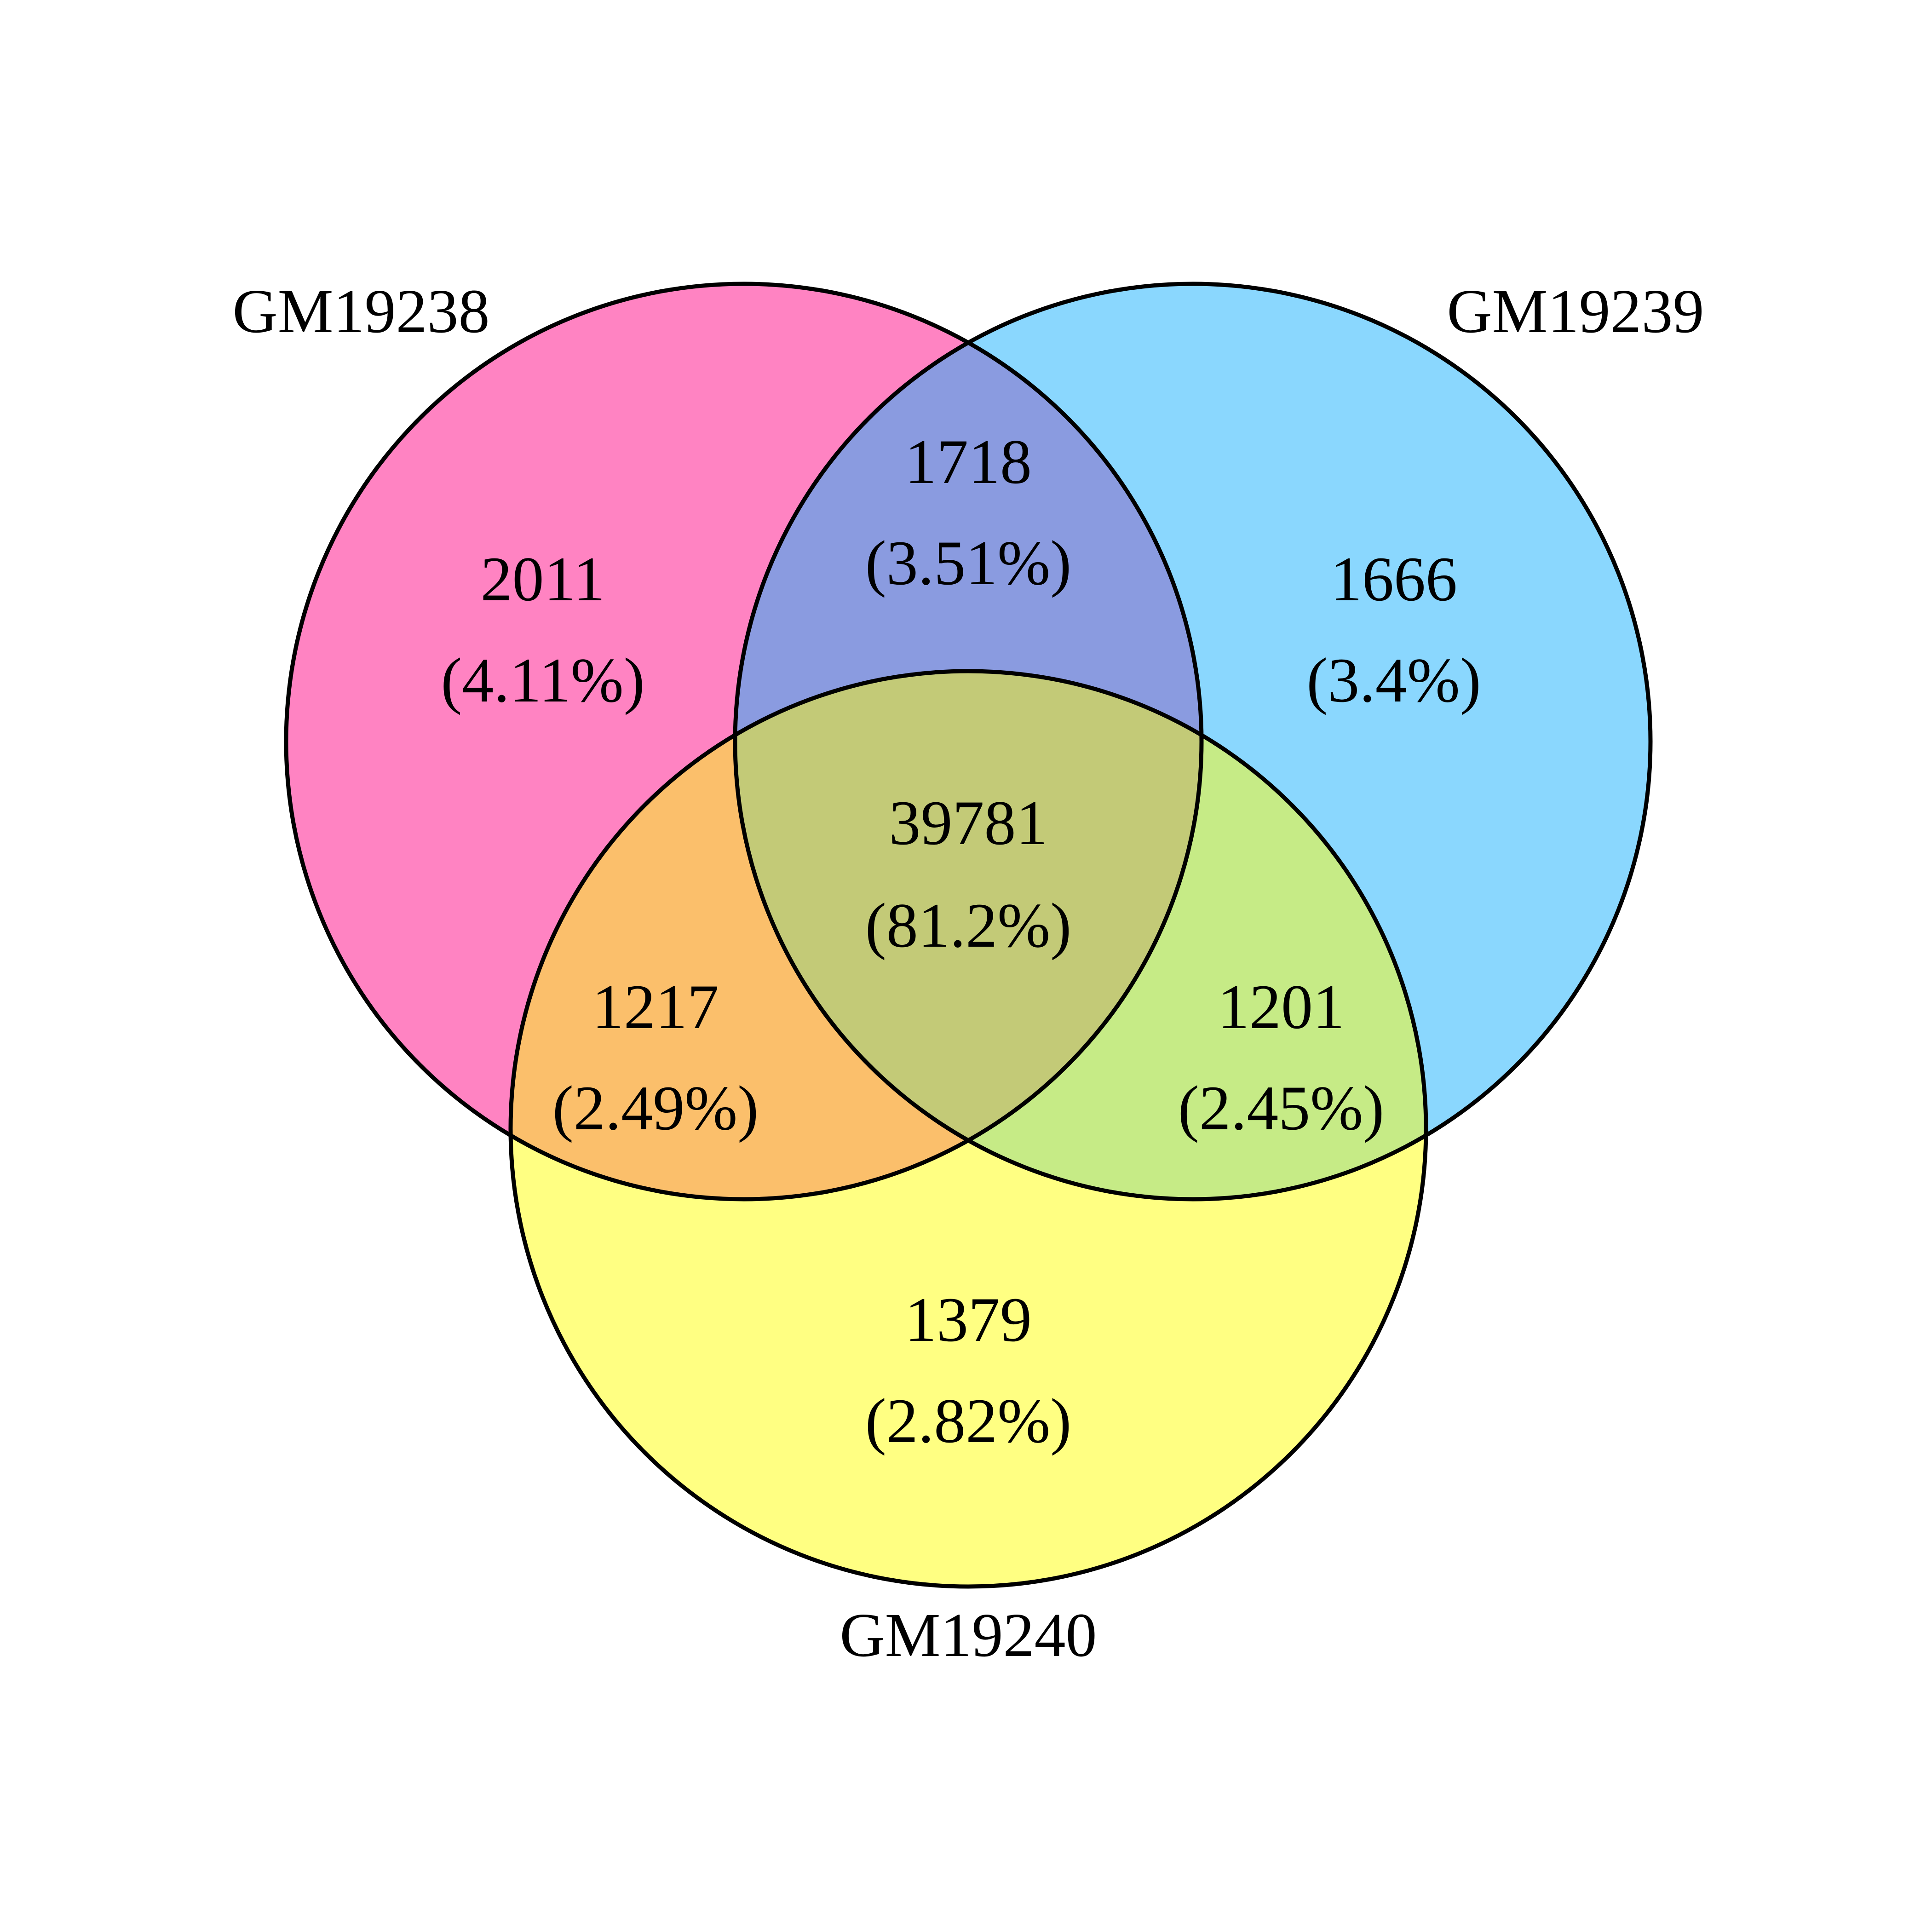 The height and width of the screenshot is (1932, 1932). I want to click on set-label-gm19238: GM19238, so click(360, 311).